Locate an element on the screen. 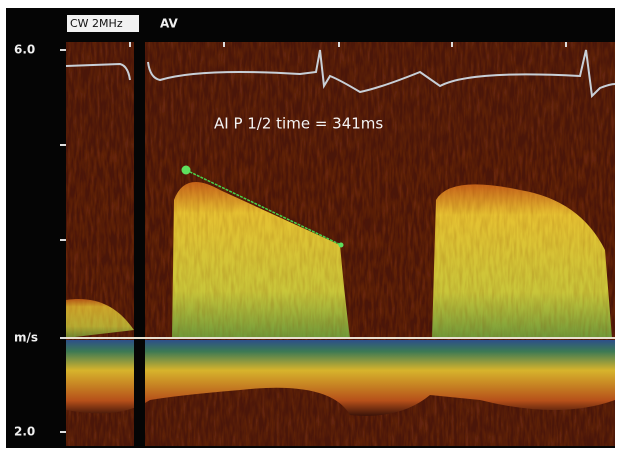 This screenshot has height=457, width=621. mode-box is located at coordinates (103, 23).